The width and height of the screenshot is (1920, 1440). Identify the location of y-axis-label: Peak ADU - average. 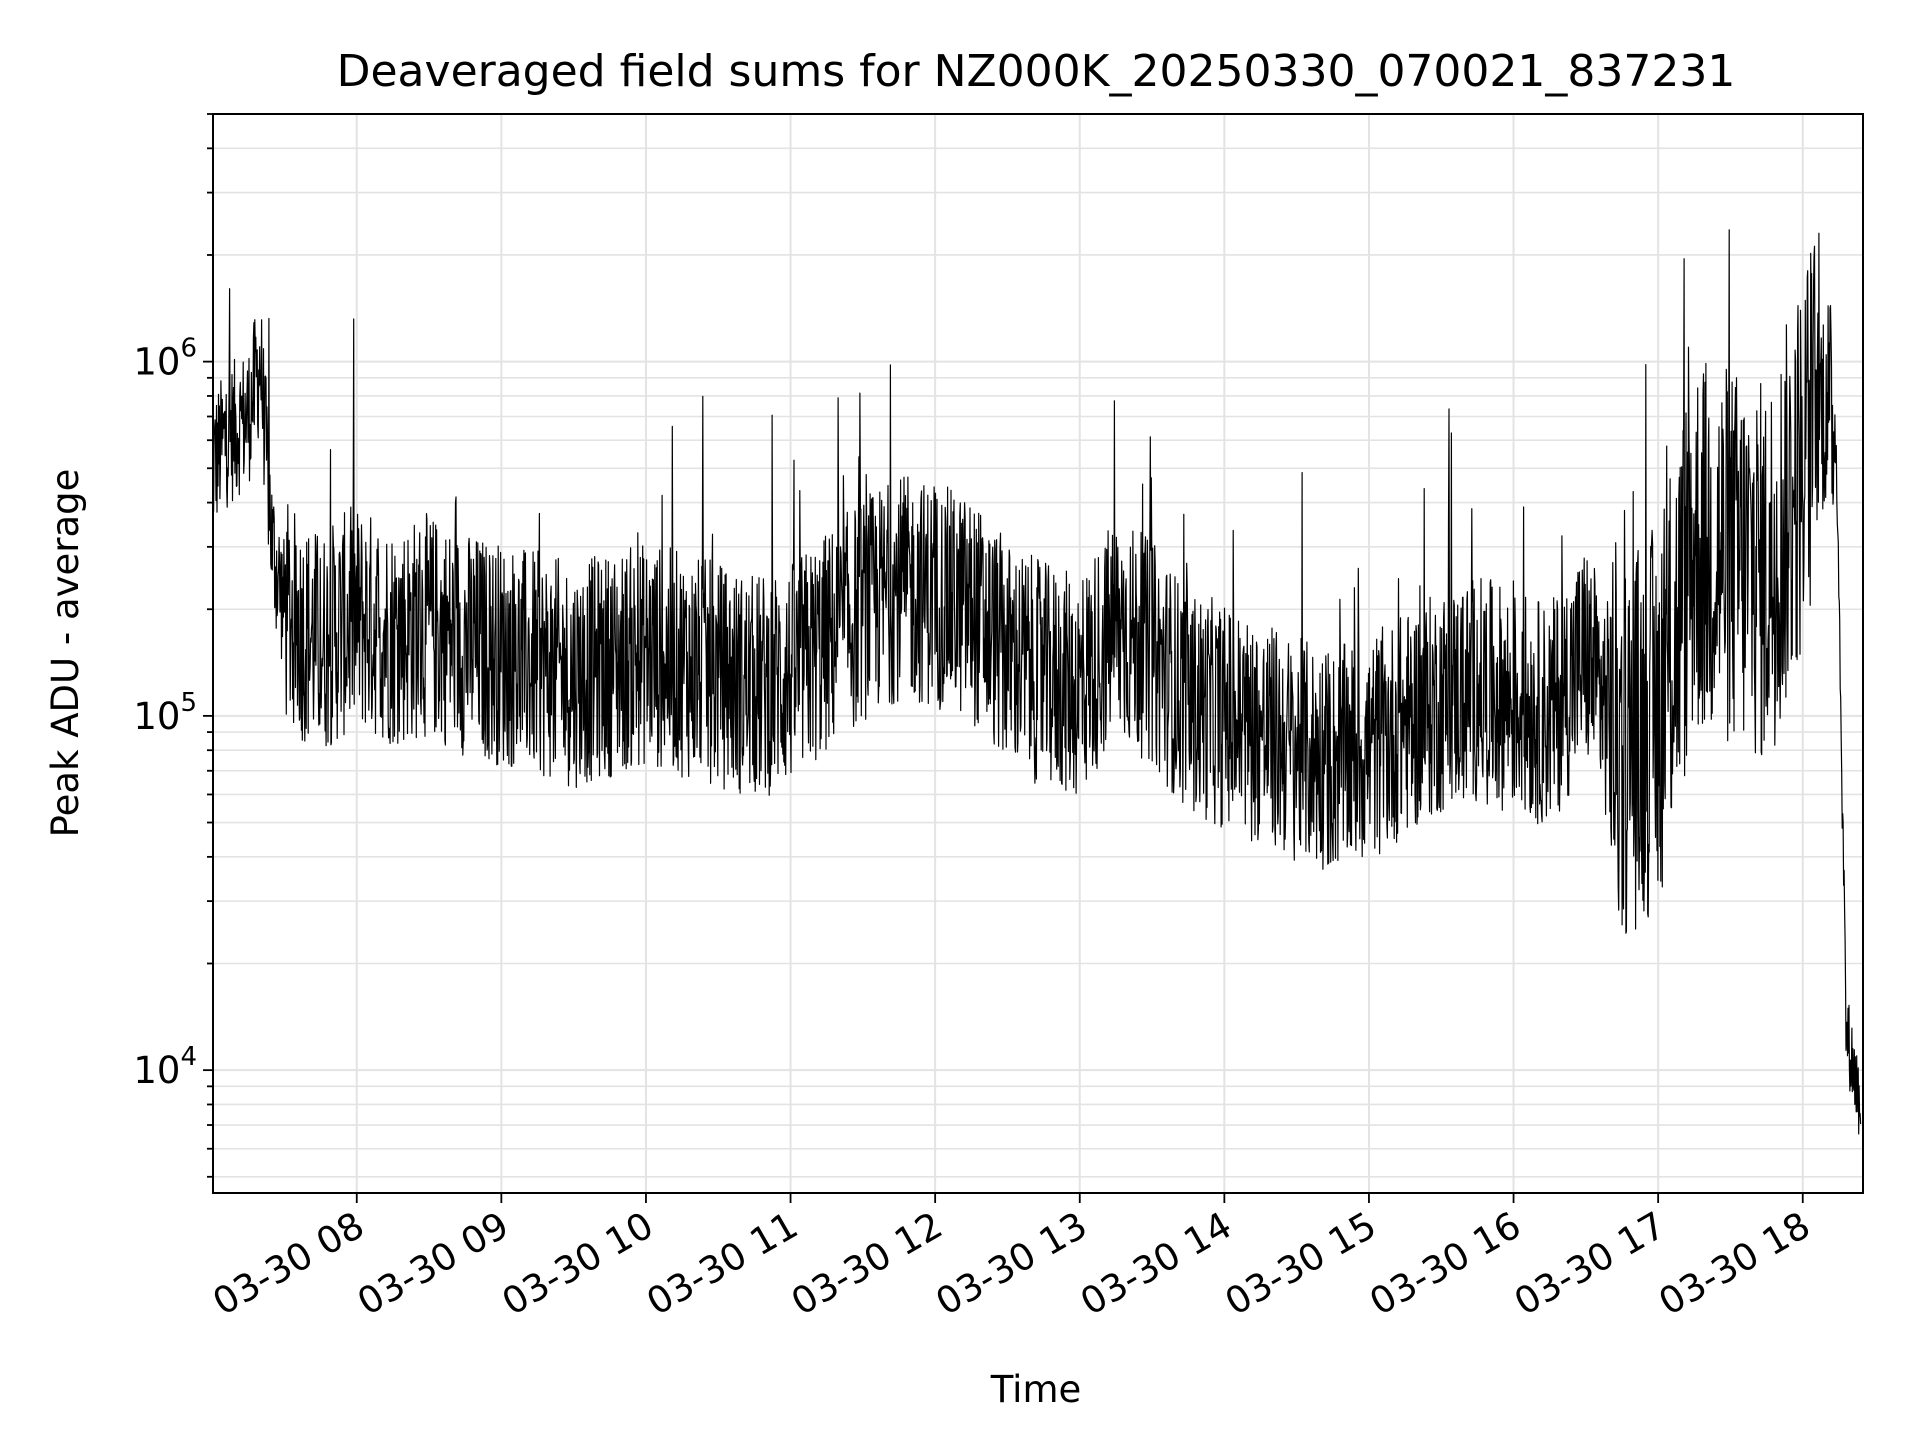
(65, 653).